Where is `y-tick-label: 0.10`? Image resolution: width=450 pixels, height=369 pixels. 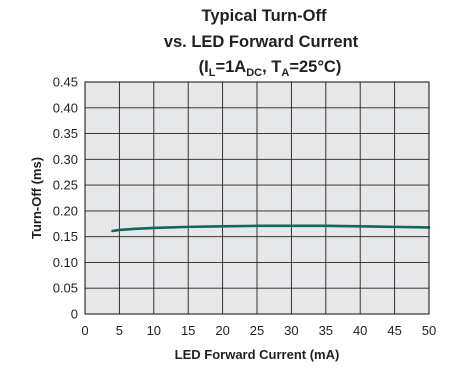
y-tick-label: 0.10 is located at coordinates (65, 262).